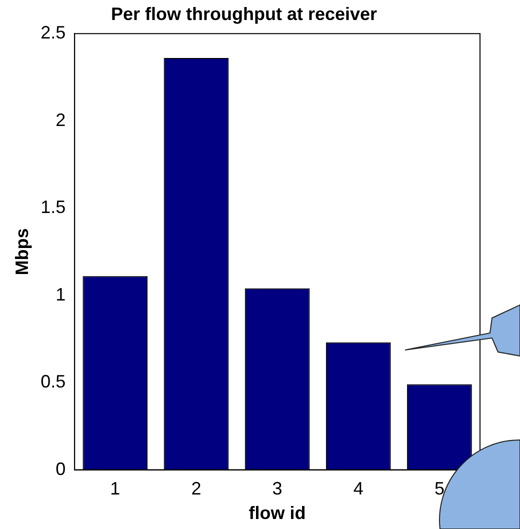 The height and width of the screenshot is (529, 520). I want to click on x-tick-label: 1, so click(115, 488).